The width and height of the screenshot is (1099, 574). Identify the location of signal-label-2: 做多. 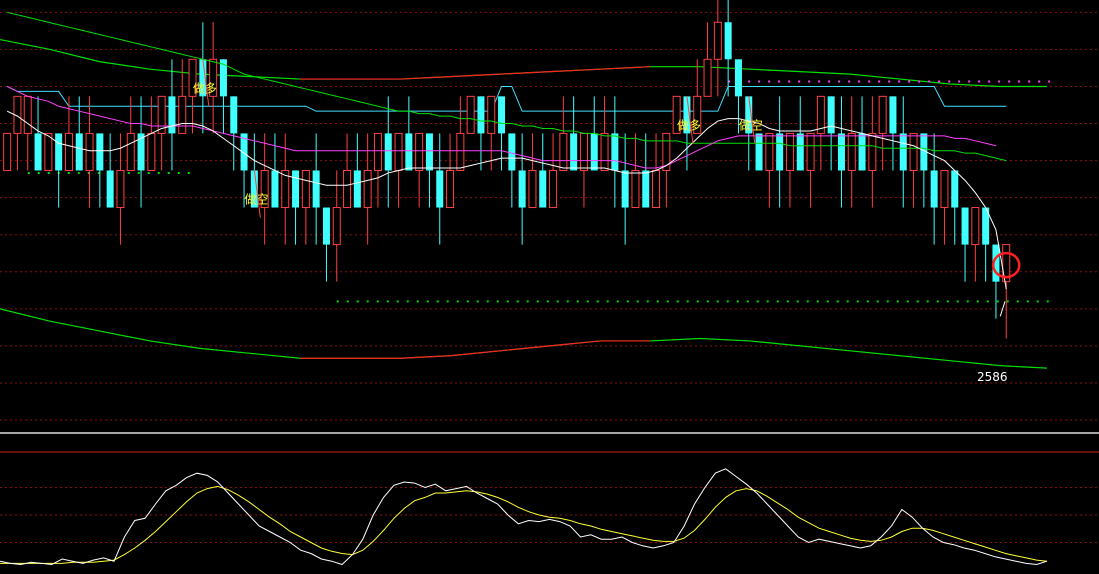
(689, 124).